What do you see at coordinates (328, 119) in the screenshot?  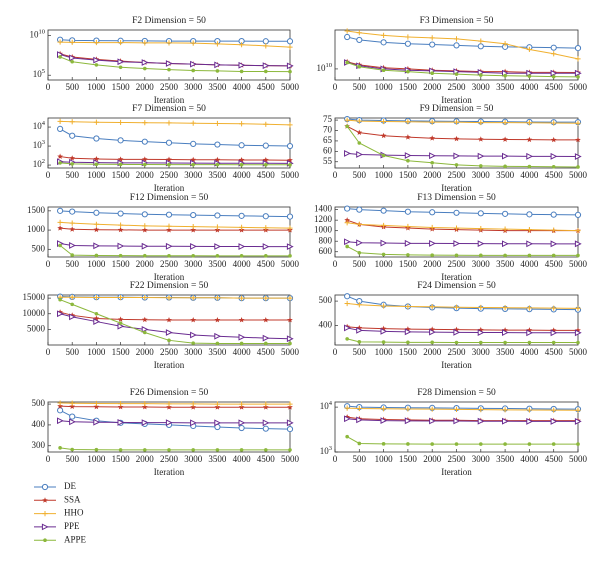 I see `y-tick-label: 75` at bounding box center [328, 119].